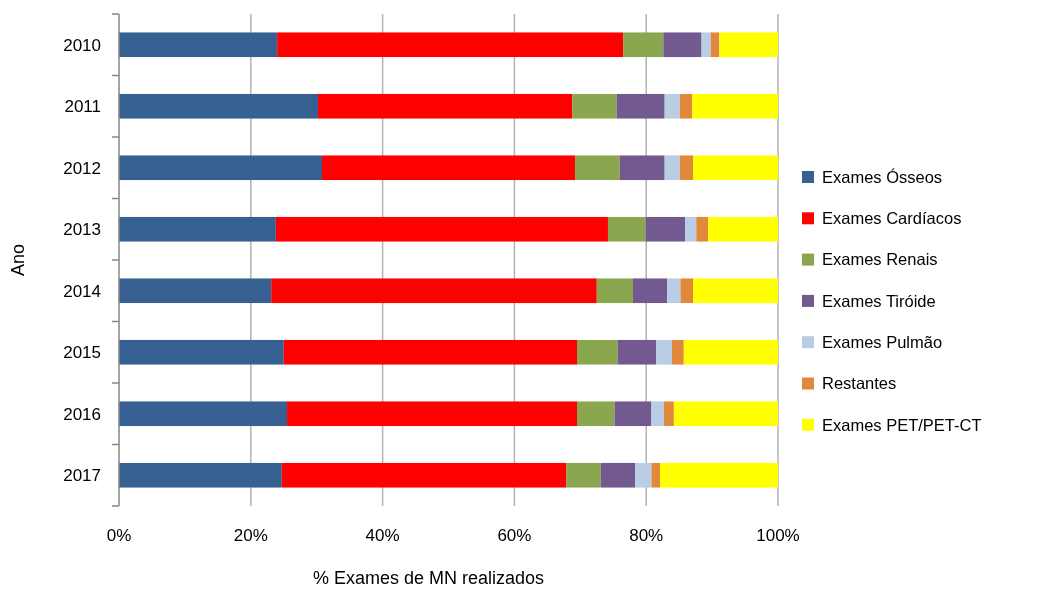 The image size is (1044, 590). What do you see at coordinates (646, 535) in the screenshot?
I see `x-tick-label: 80%` at bounding box center [646, 535].